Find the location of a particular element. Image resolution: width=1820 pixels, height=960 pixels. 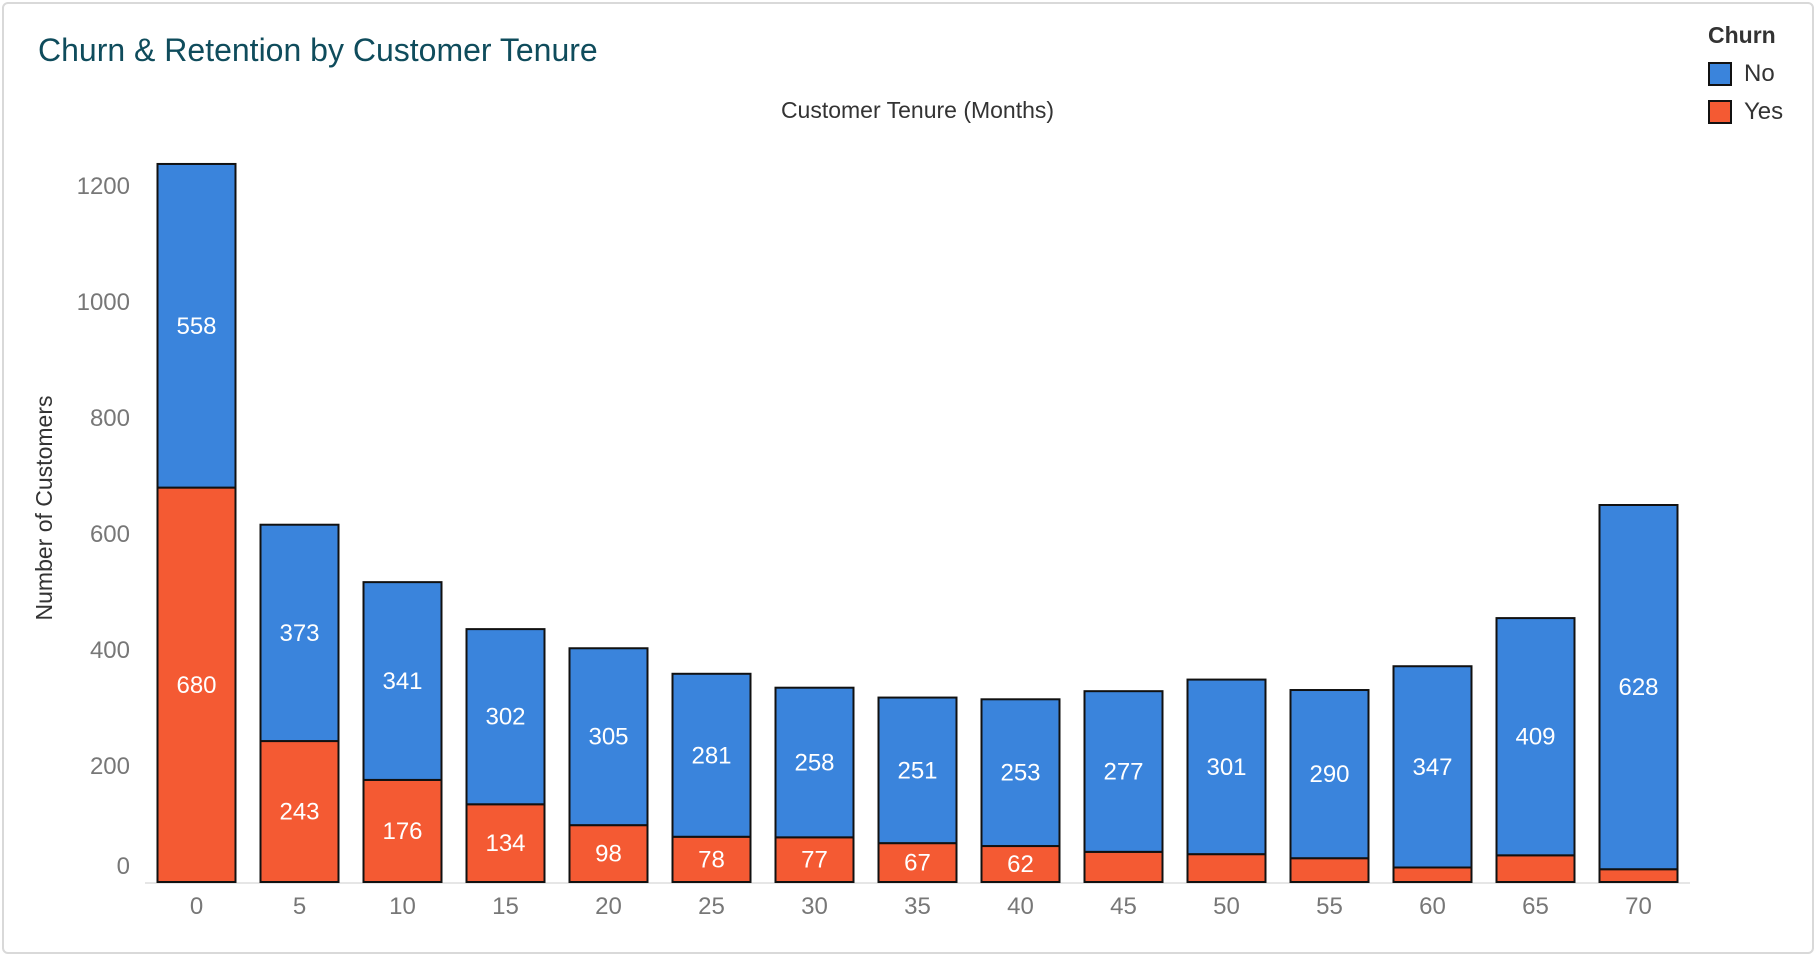

data-label-no: 301 is located at coordinates (1226, 767).